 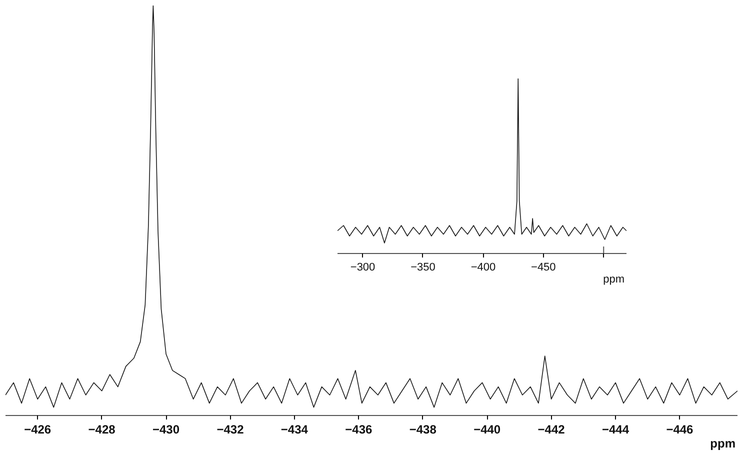 I want to click on x-tick-label: −432, so click(x=230, y=429).